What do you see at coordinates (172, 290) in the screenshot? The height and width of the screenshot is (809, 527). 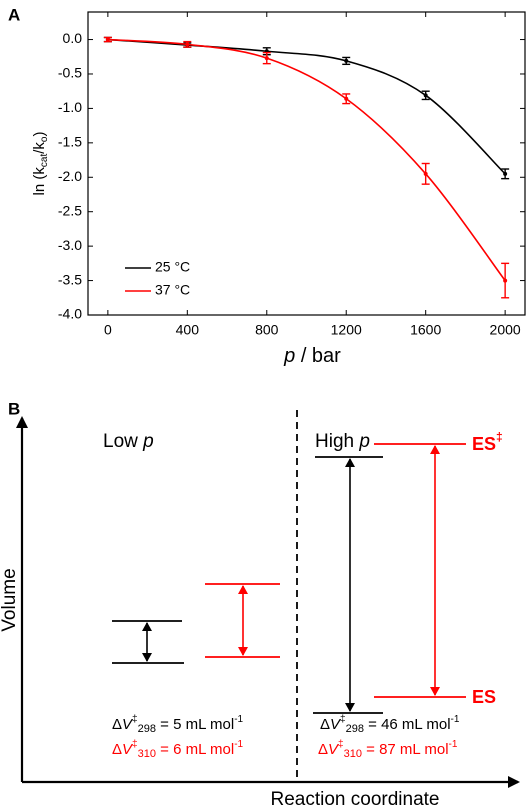 I see `legend-label: 37 °C` at bounding box center [172, 290].